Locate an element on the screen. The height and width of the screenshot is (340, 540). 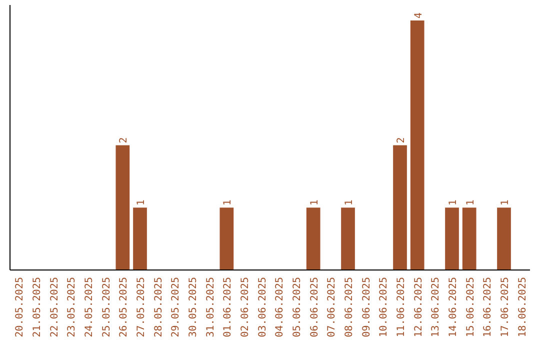
x-tick-label: 11.06.2025 is located at coordinates (401, 307).